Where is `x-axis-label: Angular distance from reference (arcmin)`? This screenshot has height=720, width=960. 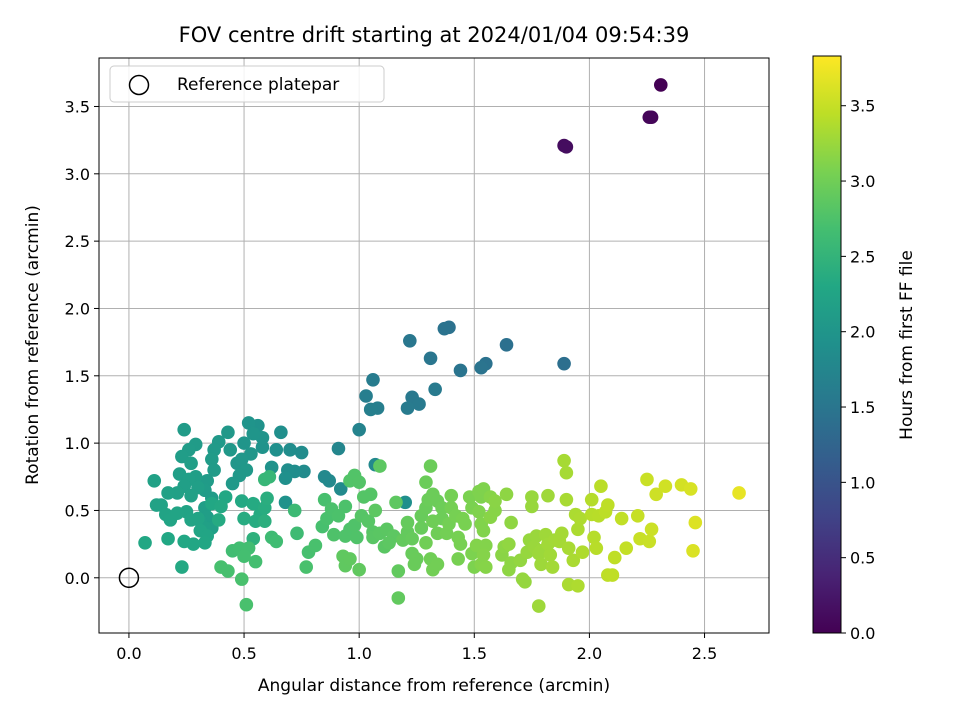
x-axis-label: Angular distance from reference (arcmin) is located at coordinates (434, 686).